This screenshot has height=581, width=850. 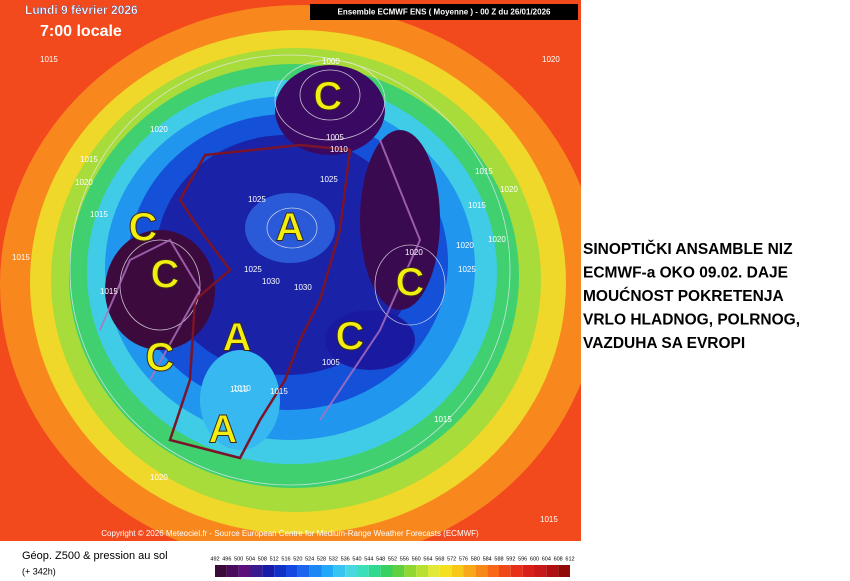 I want to click on scale-label: 580, so click(x=475, y=559).